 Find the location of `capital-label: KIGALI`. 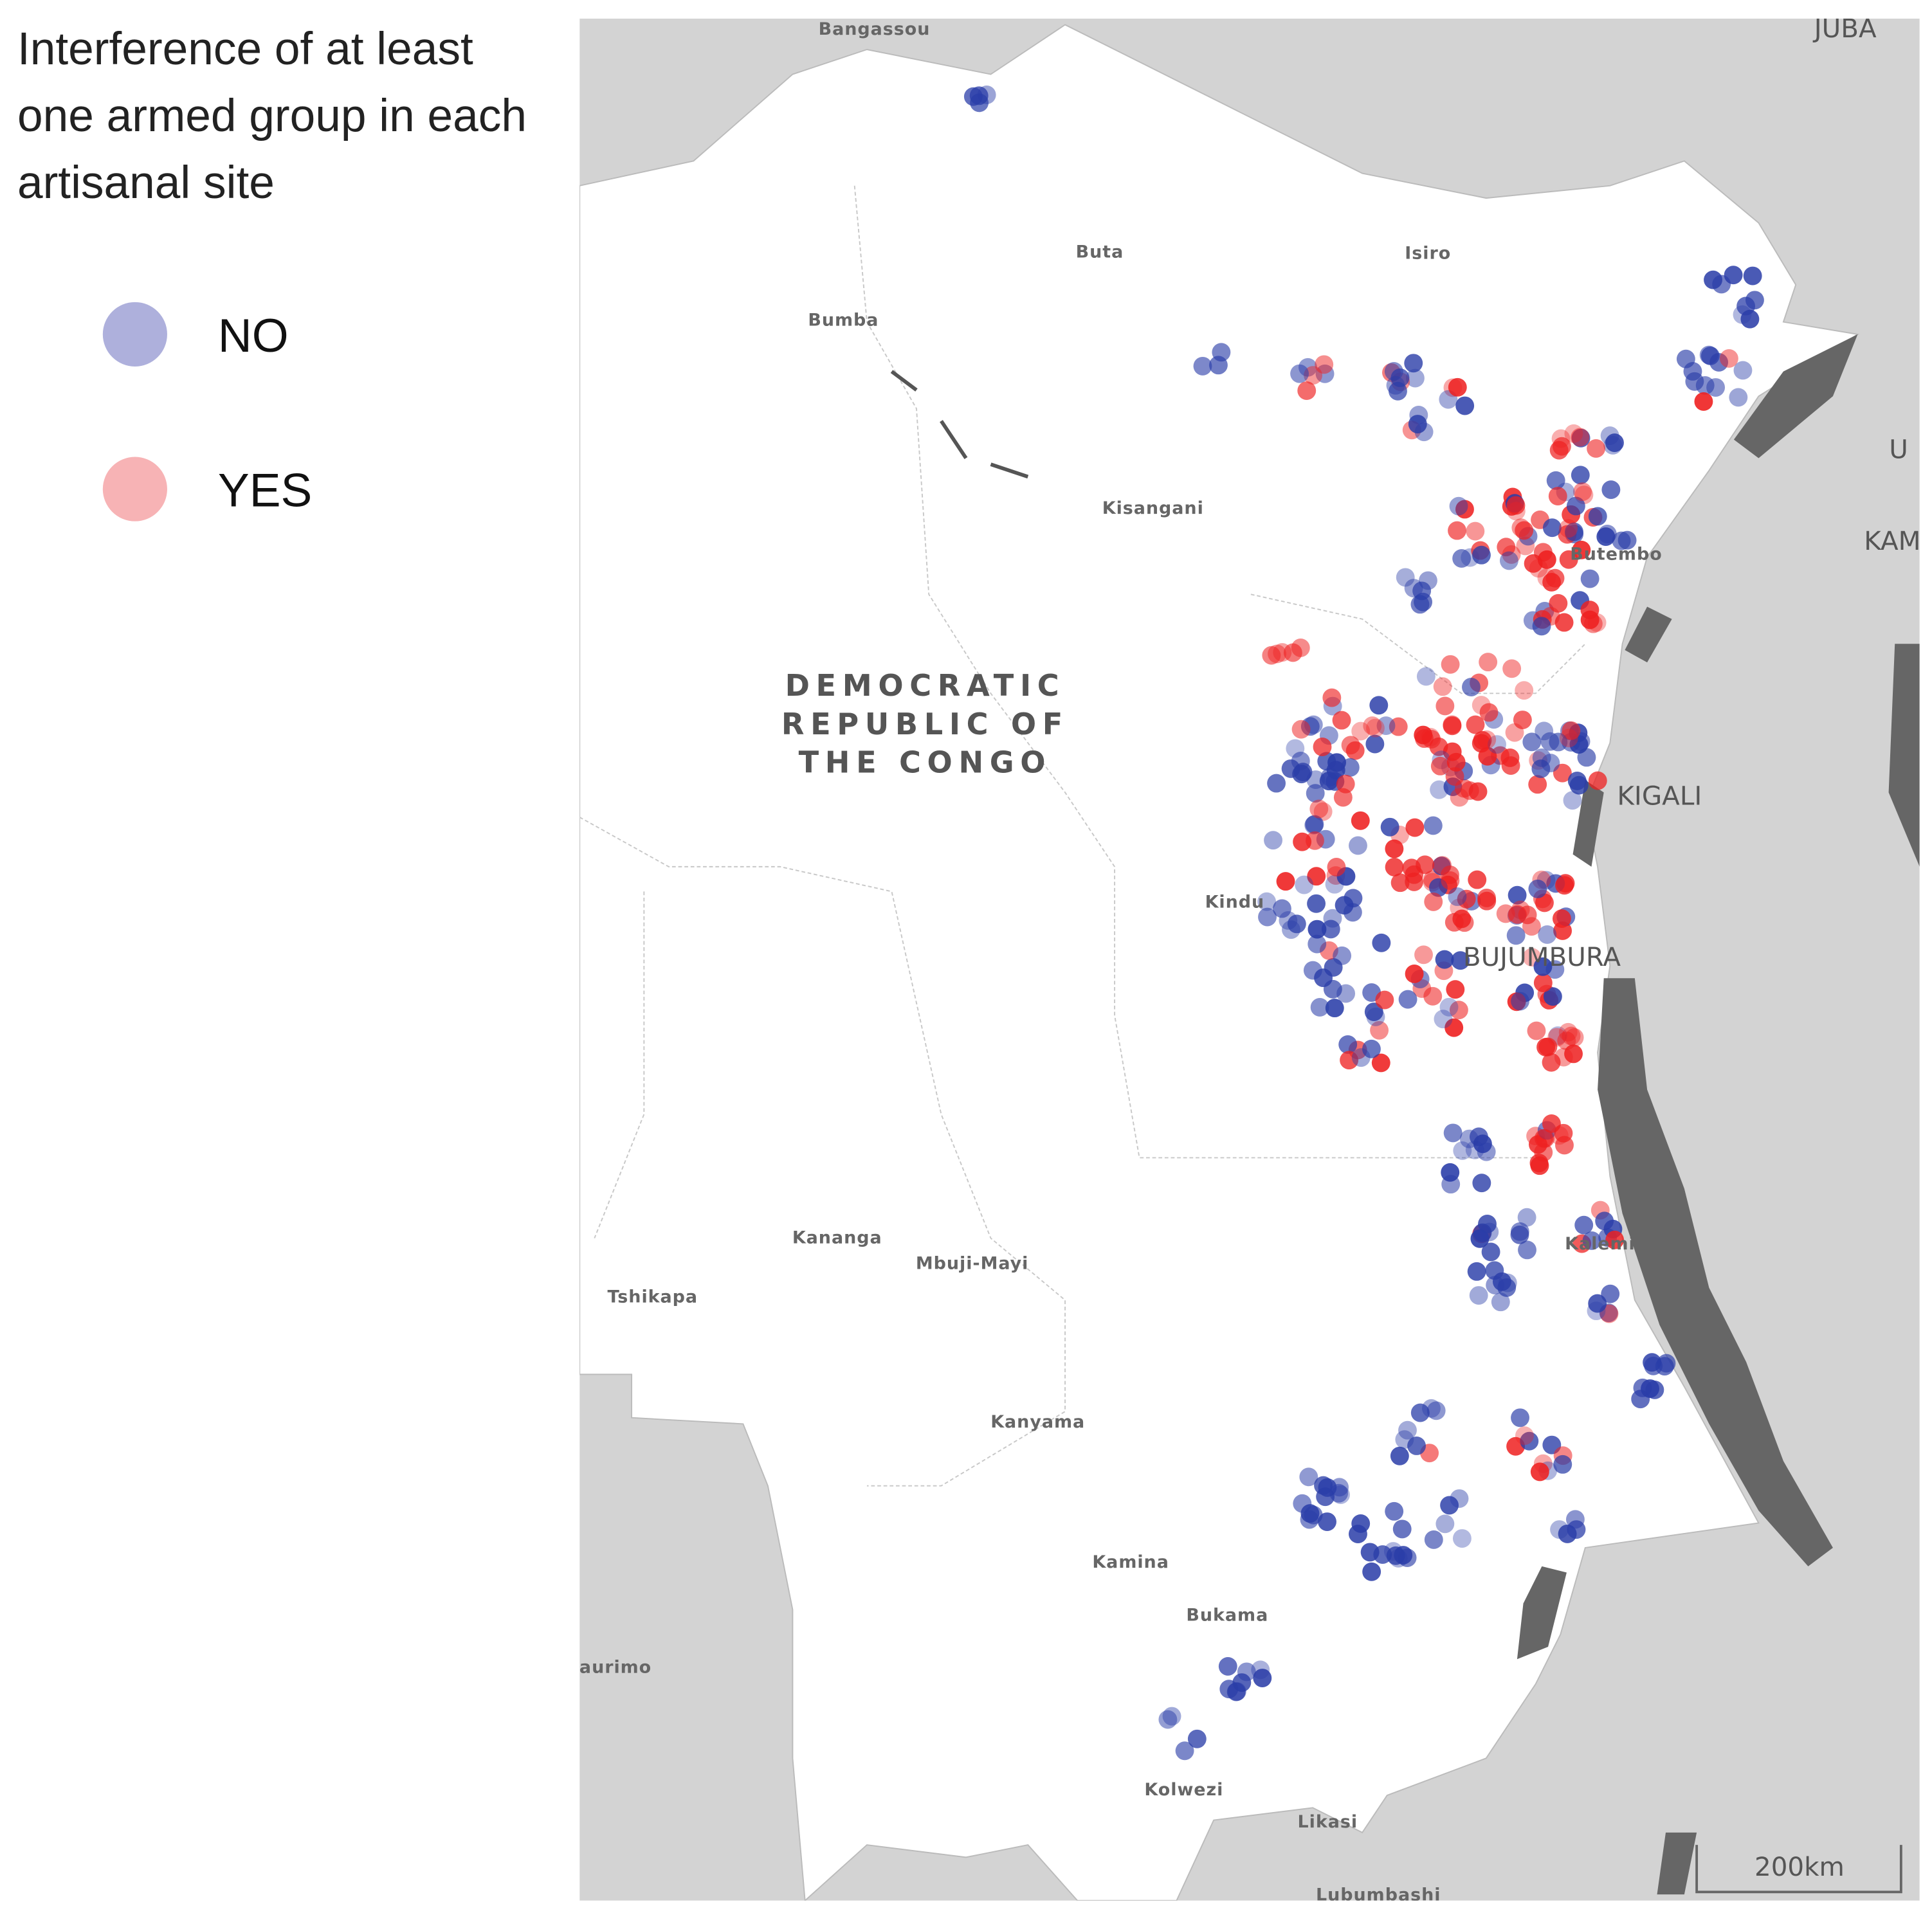

capital-label: KIGALI is located at coordinates (1660, 796).